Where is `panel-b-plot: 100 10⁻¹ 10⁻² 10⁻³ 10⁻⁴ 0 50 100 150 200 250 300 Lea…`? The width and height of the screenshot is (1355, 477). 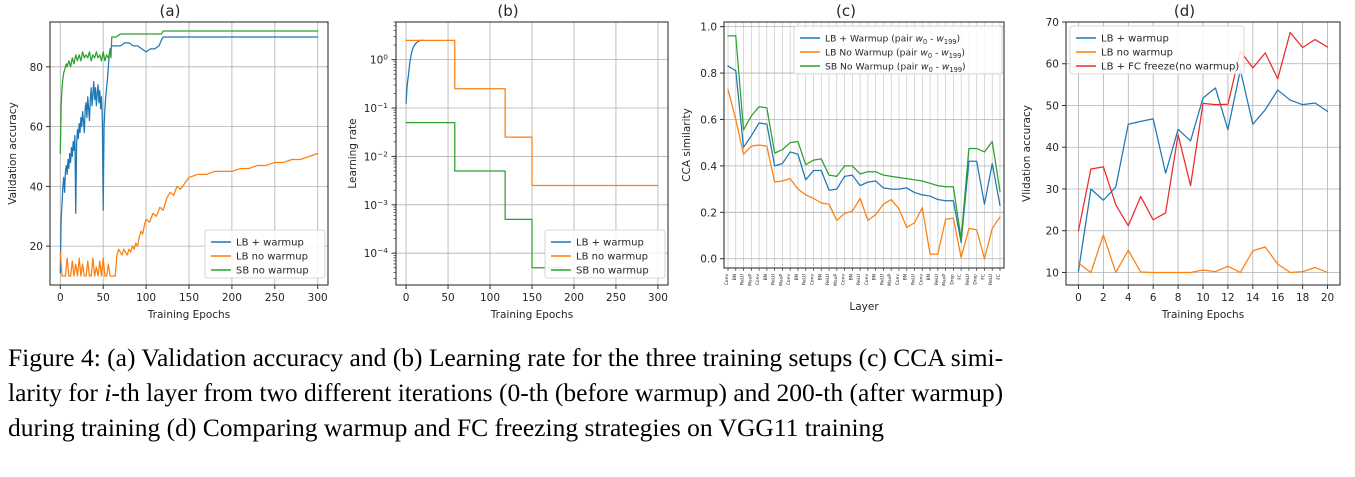 panel-b-plot: 100 10⁻¹ 10⁻² 10⁻³ 10⁻⁴ 0 50 100 150 200 250 300 Lea… is located at coordinates (508, 170).